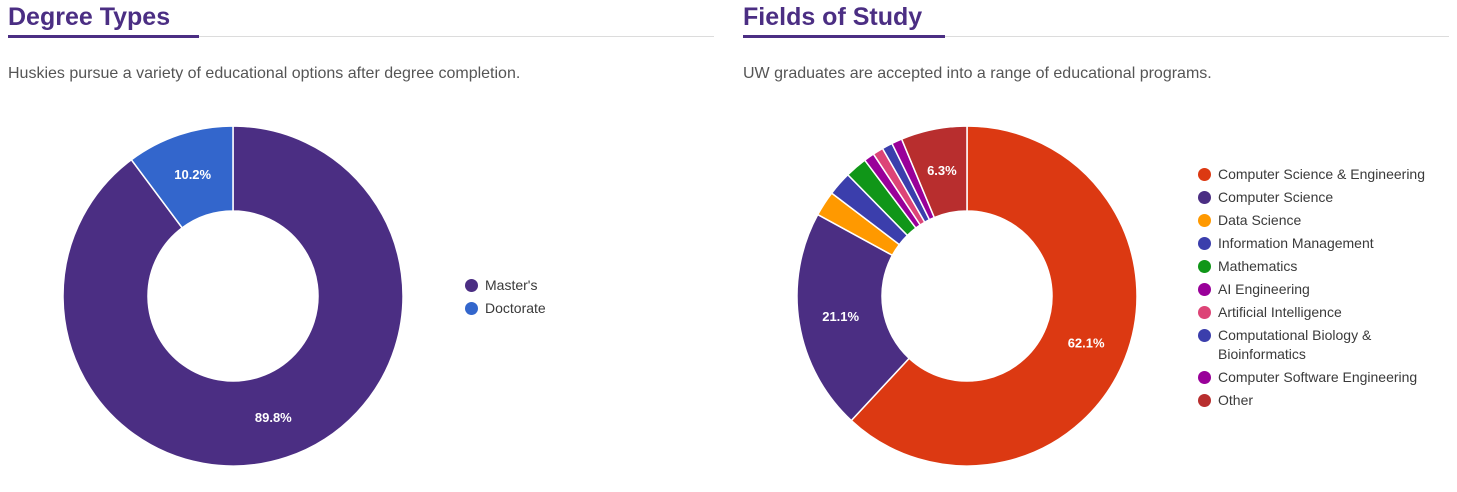  Describe the element at coordinates (1236, 400) in the screenshot. I see `legend-label: Other` at that location.